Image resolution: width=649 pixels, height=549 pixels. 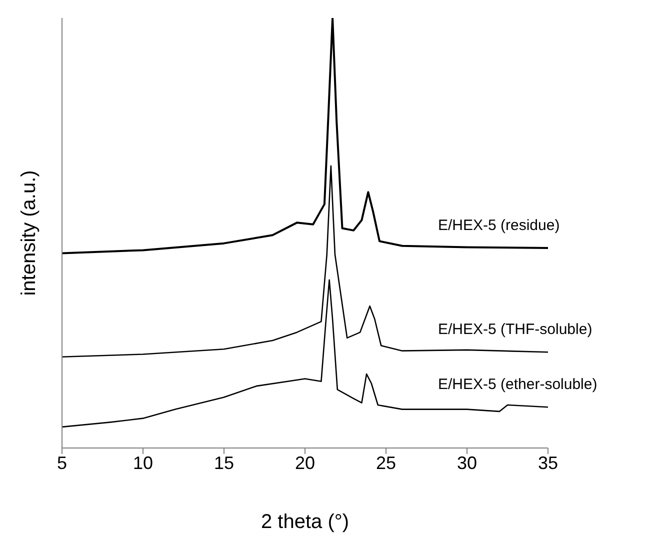 What do you see at coordinates (305, 462) in the screenshot?
I see `x-tick-label: 20` at bounding box center [305, 462].